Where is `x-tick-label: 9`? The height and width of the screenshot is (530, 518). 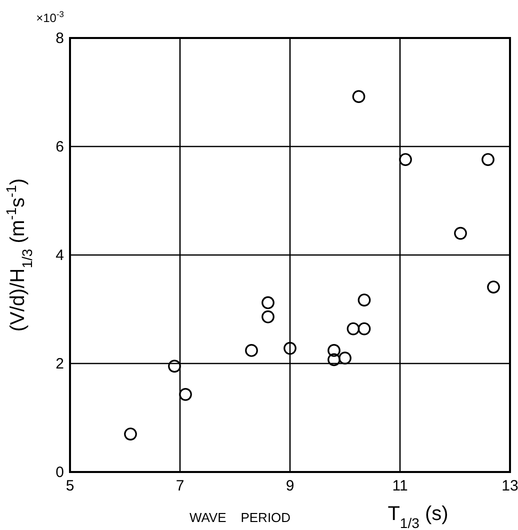 x-tick-label: 9 is located at coordinates (290, 486).